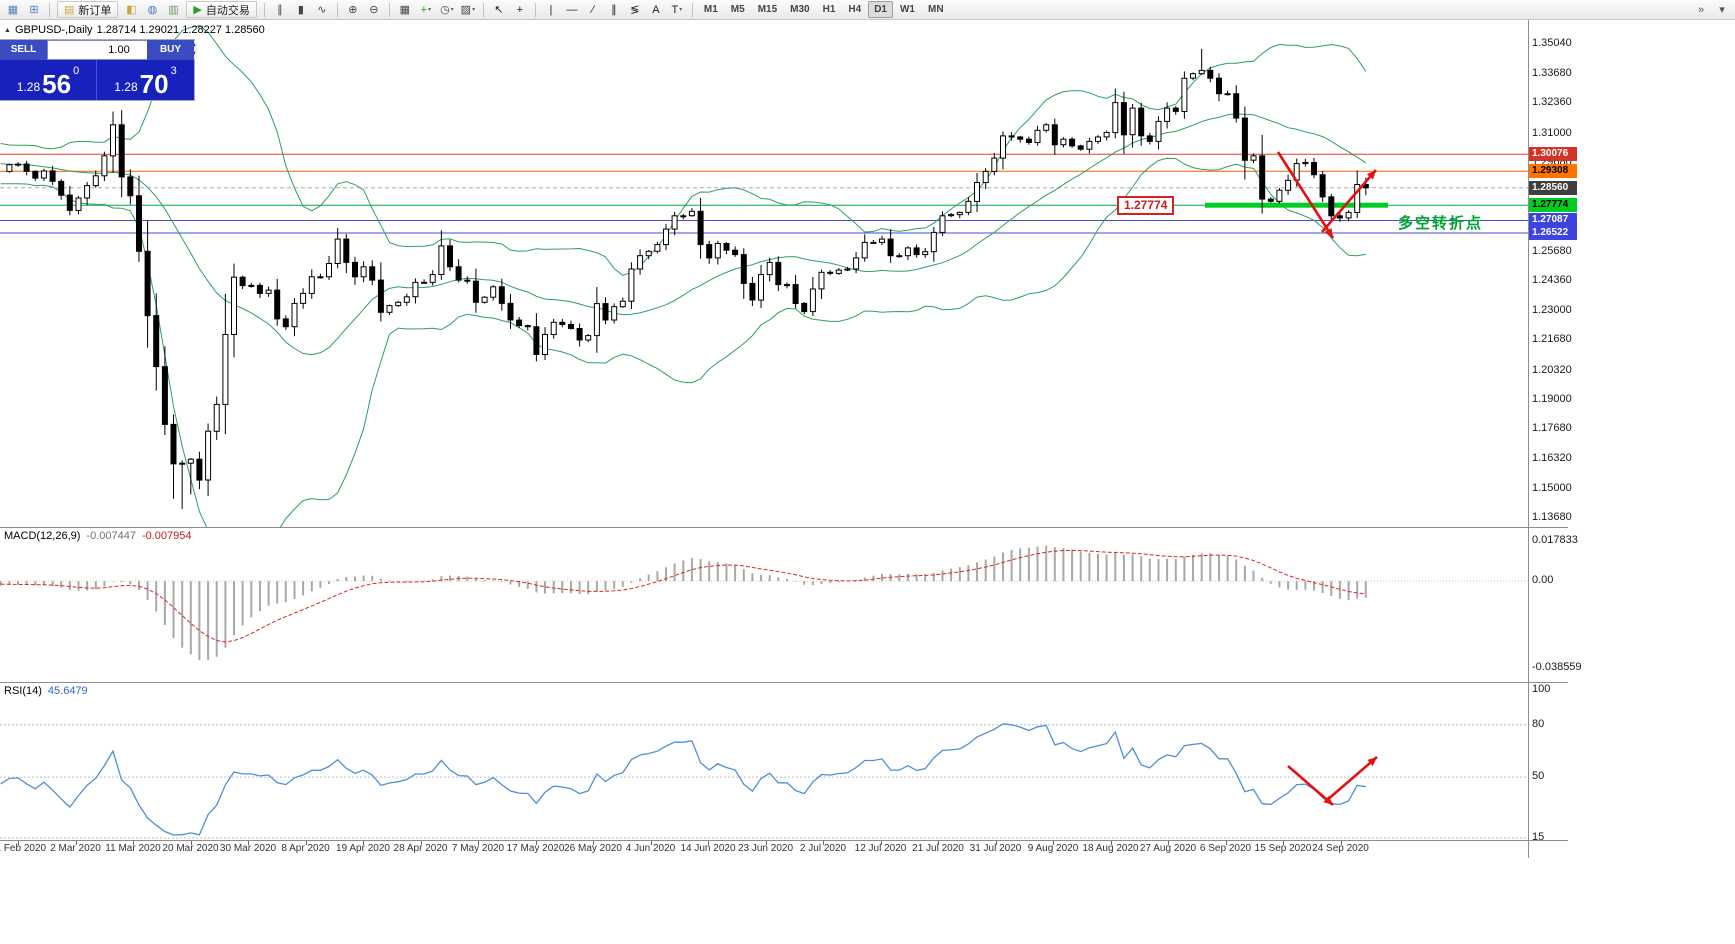 The height and width of the screenshot is (944, 1735). I want to click on time-axis-label: 12 Jul 2020, so click(880, 848).